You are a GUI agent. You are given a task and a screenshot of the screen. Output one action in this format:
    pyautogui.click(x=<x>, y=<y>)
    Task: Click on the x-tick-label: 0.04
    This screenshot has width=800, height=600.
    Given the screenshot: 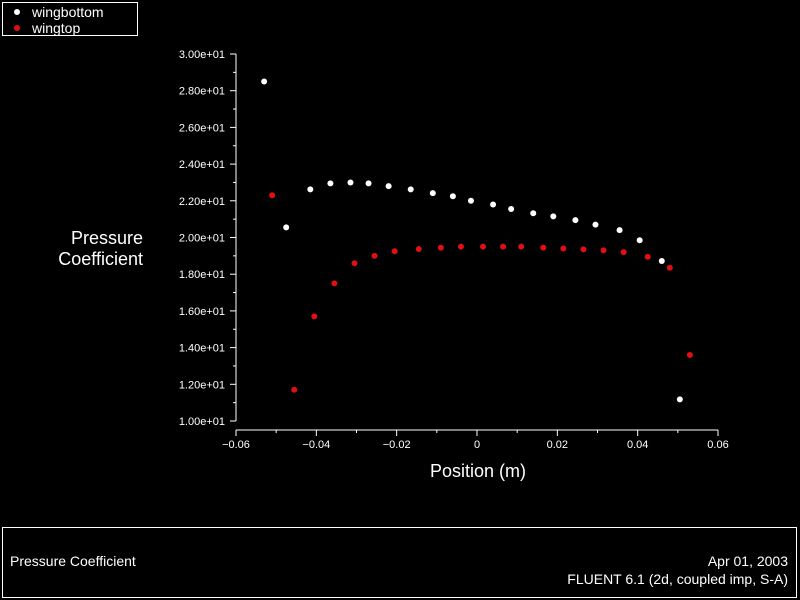 What is the action you would take?
    pyautogui.click(x=637, y=445)
    